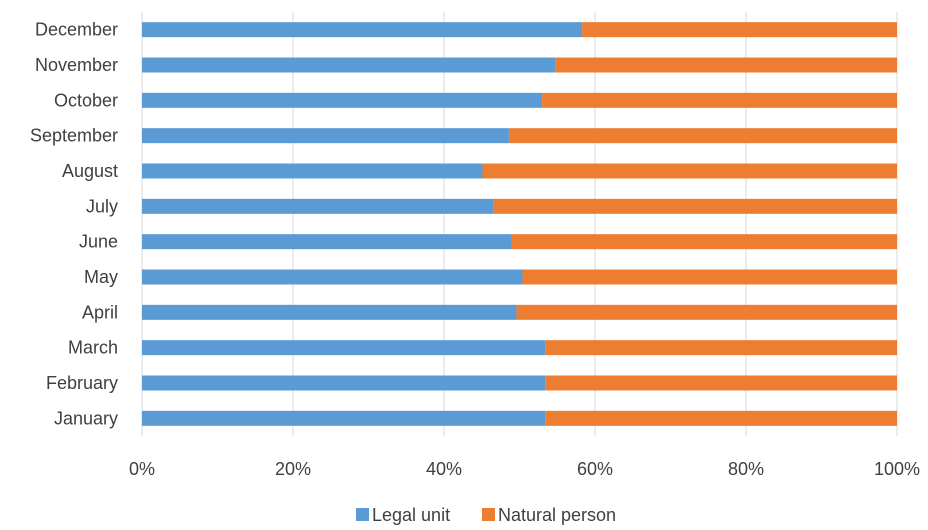 The width and height of the screenshot is (928, 530). What do you see at coordinates (86, 100) in the screenshot?
I see `category-label: October` at bounding box center [86, 100].